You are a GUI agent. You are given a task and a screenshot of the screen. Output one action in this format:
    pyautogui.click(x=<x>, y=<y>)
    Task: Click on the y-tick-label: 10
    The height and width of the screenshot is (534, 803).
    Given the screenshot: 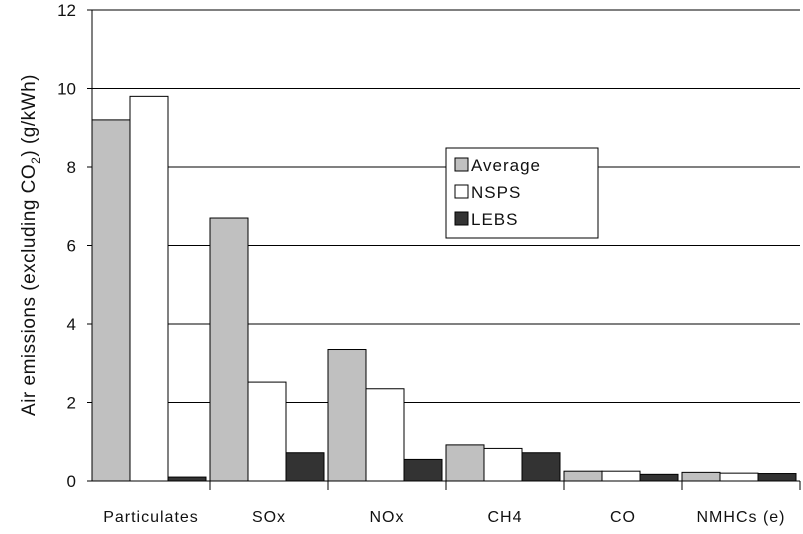 What is the action you would take?
    pyautogui.click(x=66, y=89)
    